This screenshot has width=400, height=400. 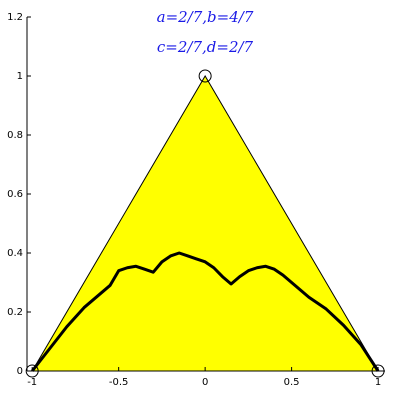 I want to click on x-tick-label: 0, so click(x=205, y=382).